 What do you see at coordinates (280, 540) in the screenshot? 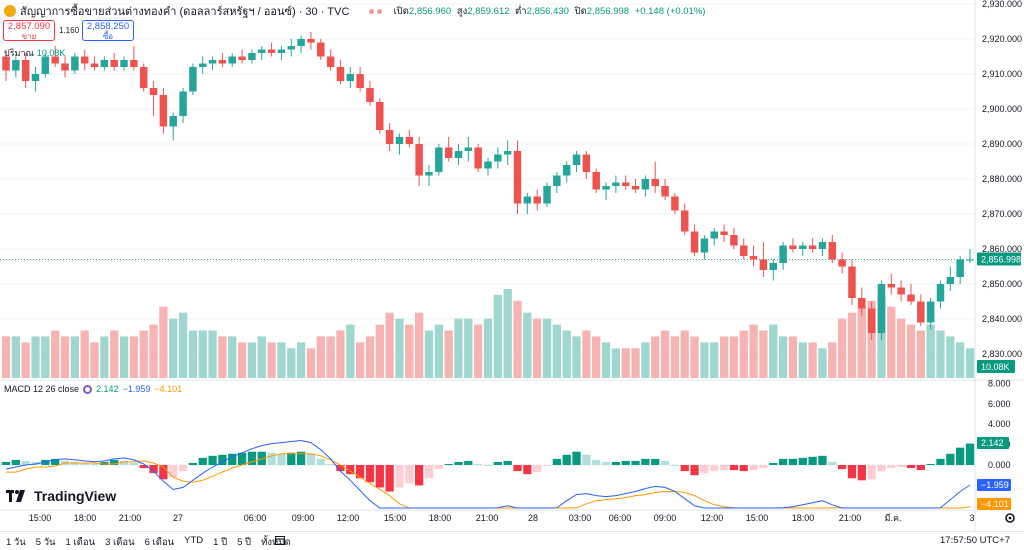
I see `calendar-icon` at bounding box center [280, 540].